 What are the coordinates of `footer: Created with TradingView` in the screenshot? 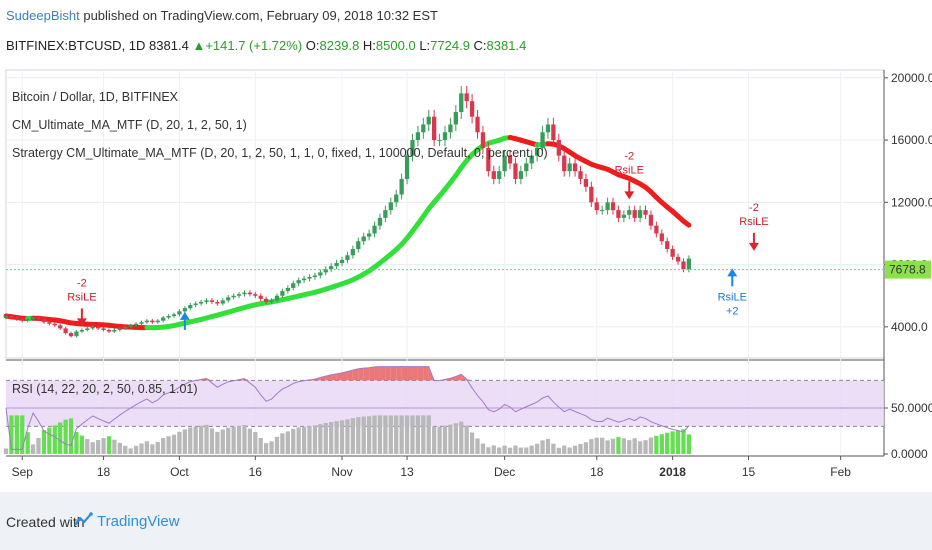 It's located at (466, 521).